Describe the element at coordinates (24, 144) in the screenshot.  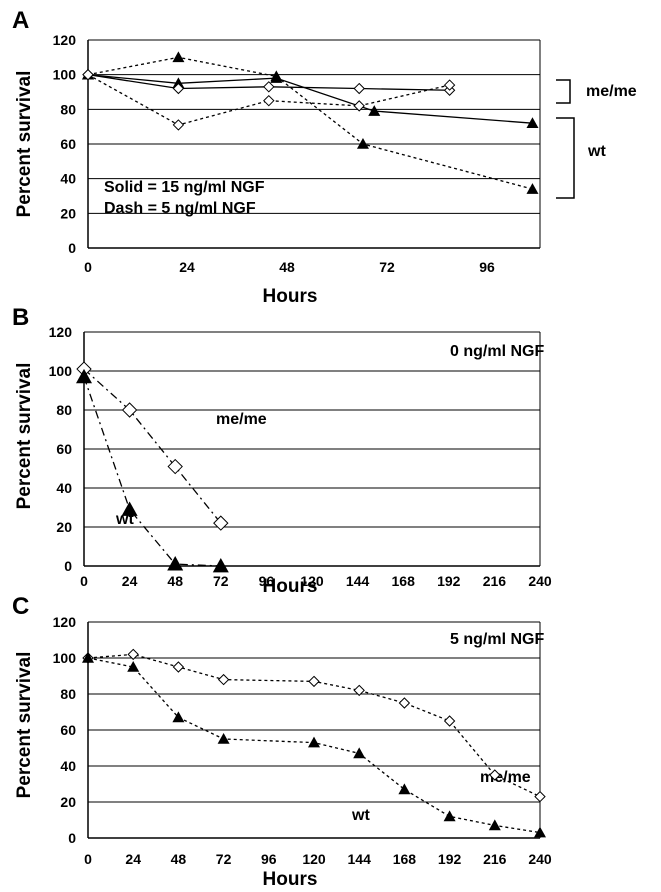
I see `panel-a-ylabel: Percent survival` at that location.